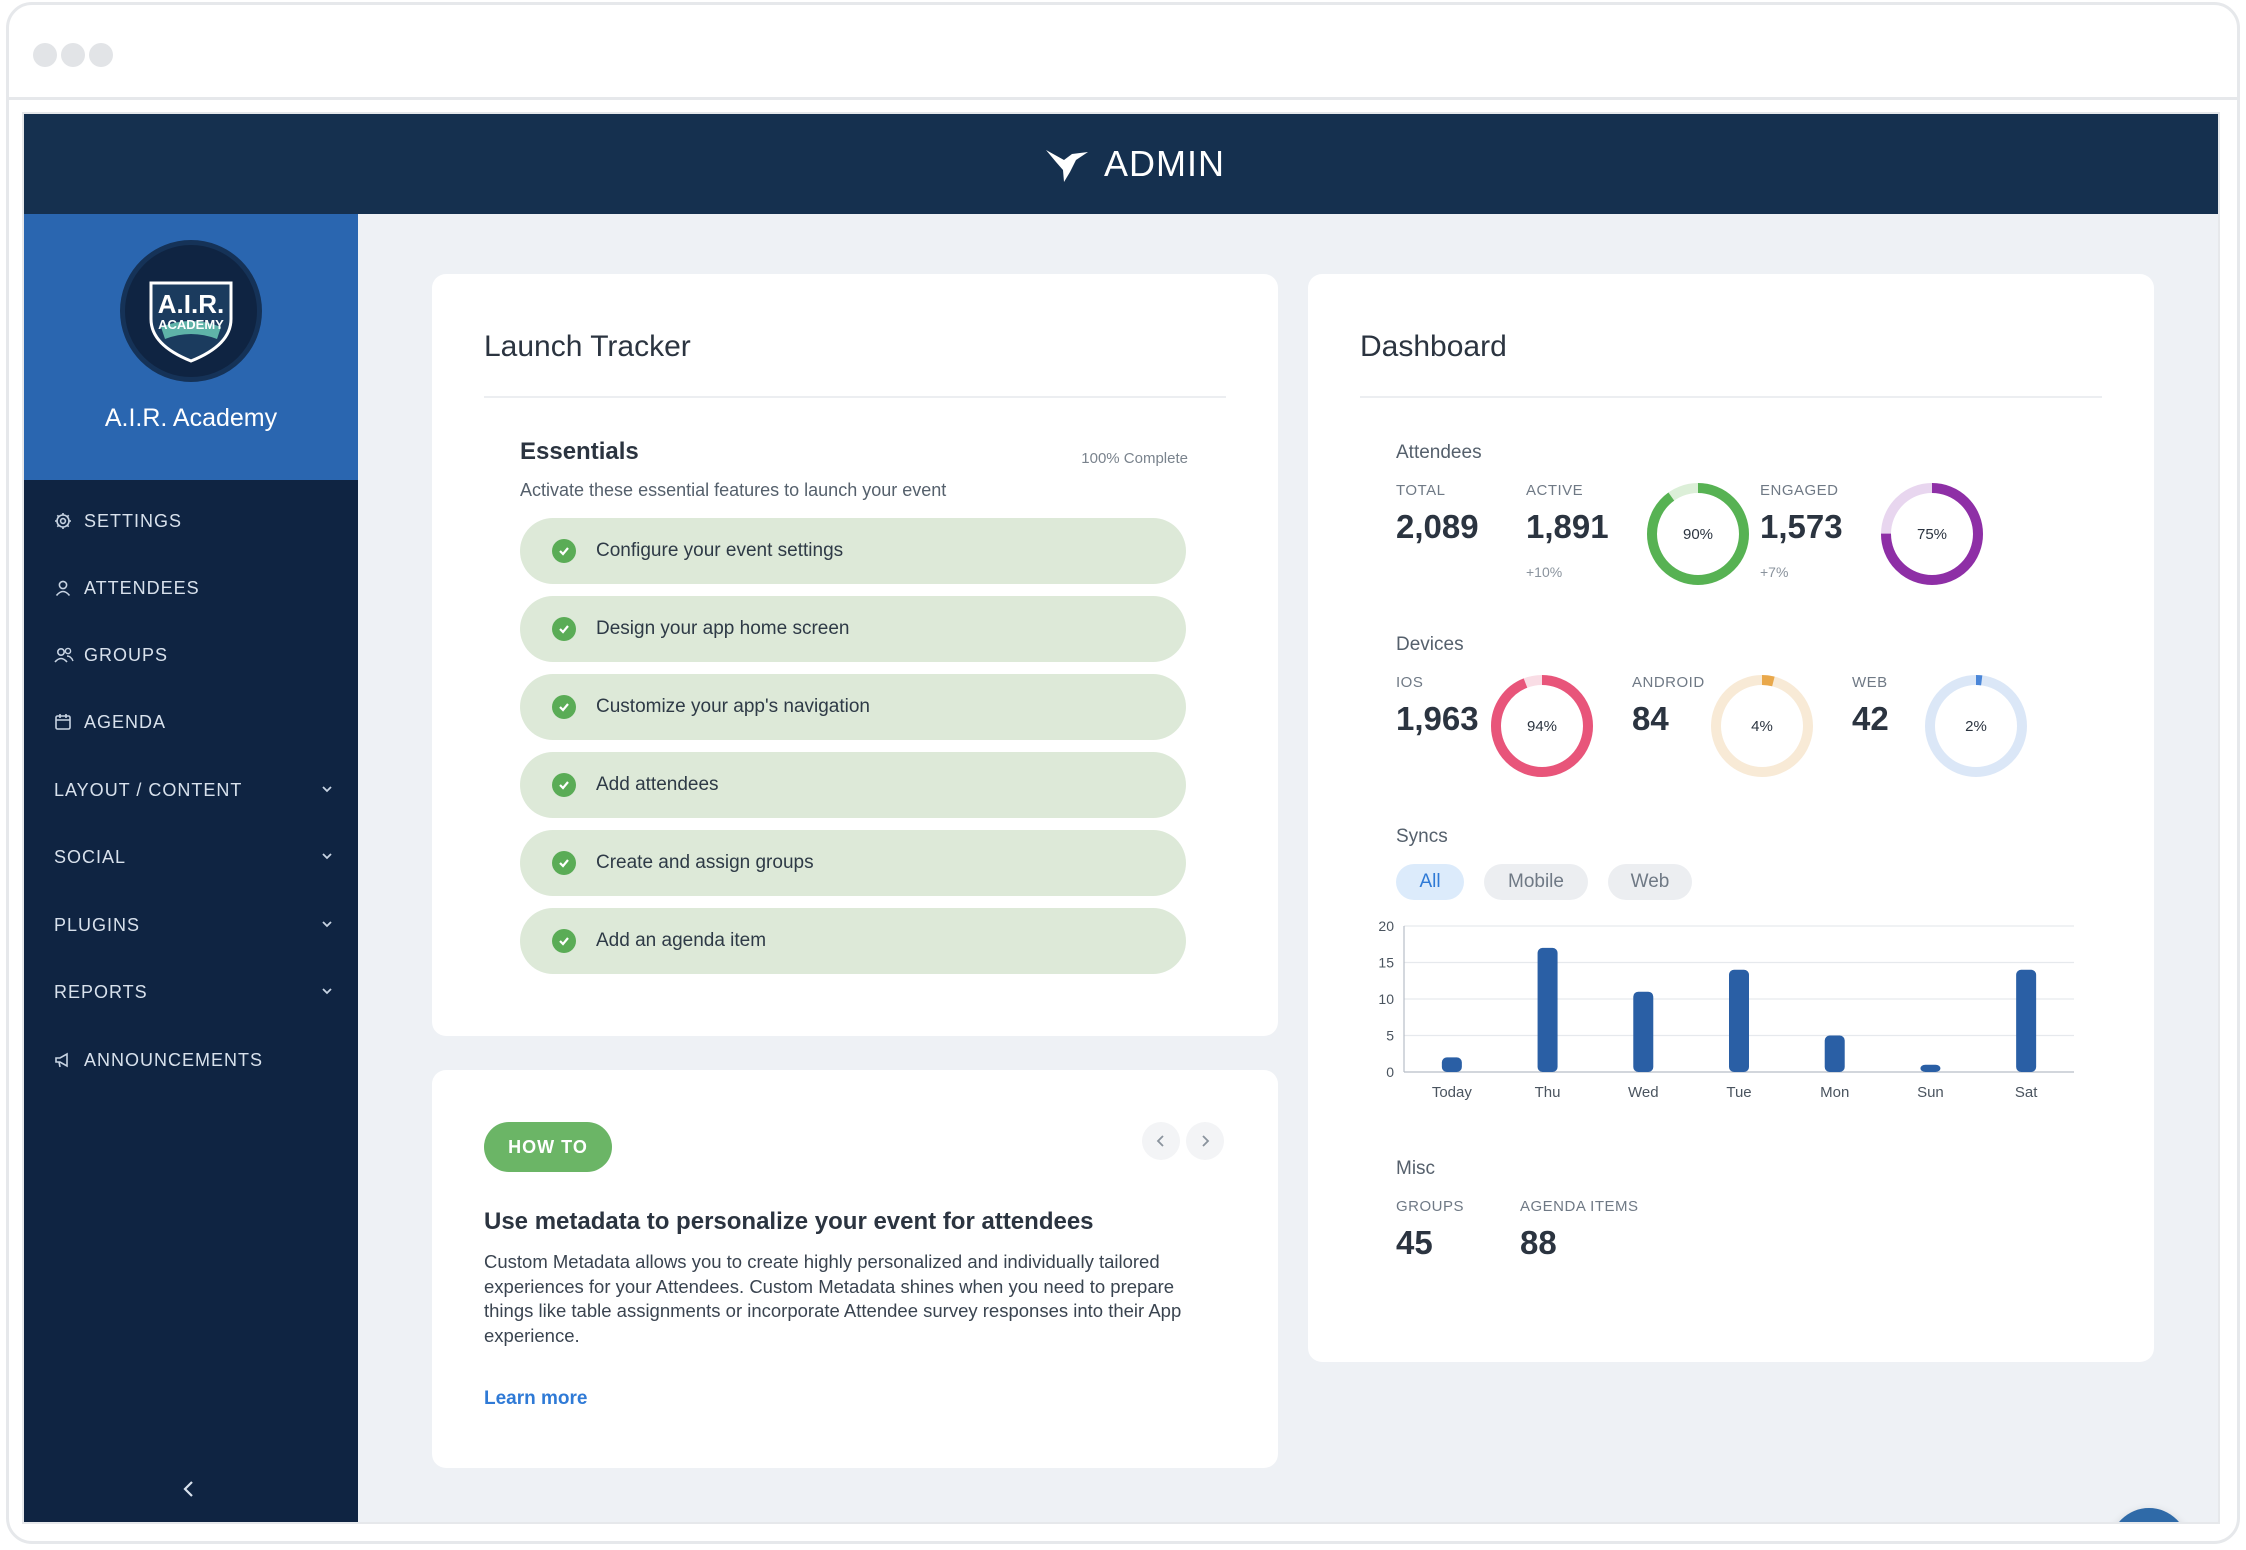 The image size is (2246, 1550). What do you see at coordinates (1123, 52) in the screenshot?
I see `window-titlebar` at bounding box center [1123, 52].